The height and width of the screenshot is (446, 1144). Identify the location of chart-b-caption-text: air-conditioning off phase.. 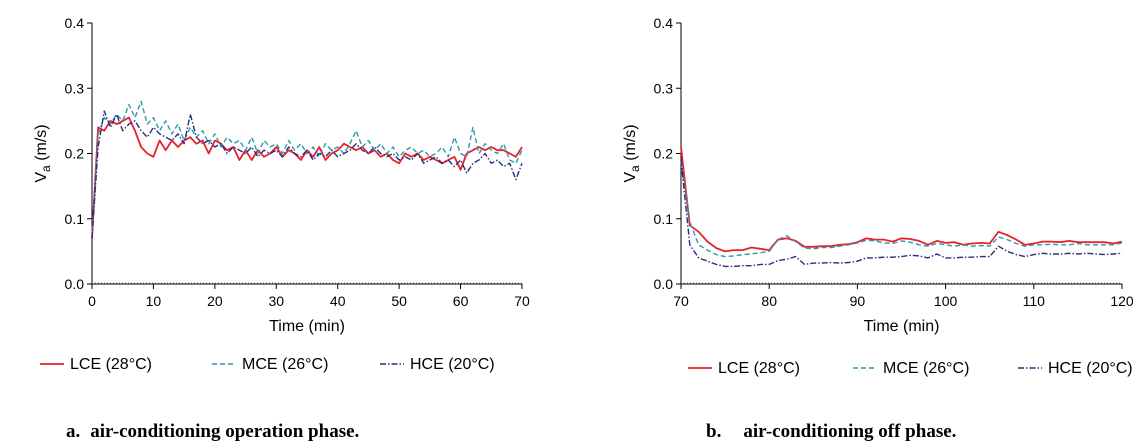
(849, 431).